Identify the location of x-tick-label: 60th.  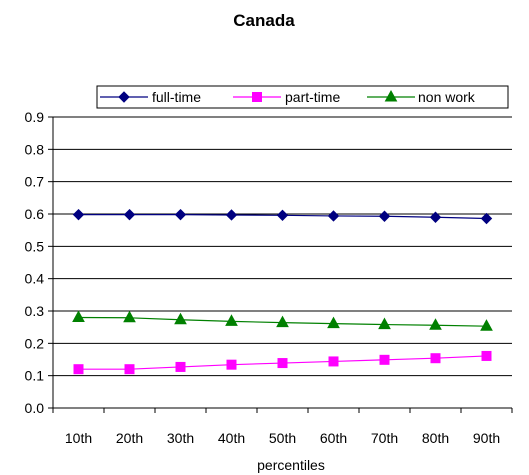
(333, 438).